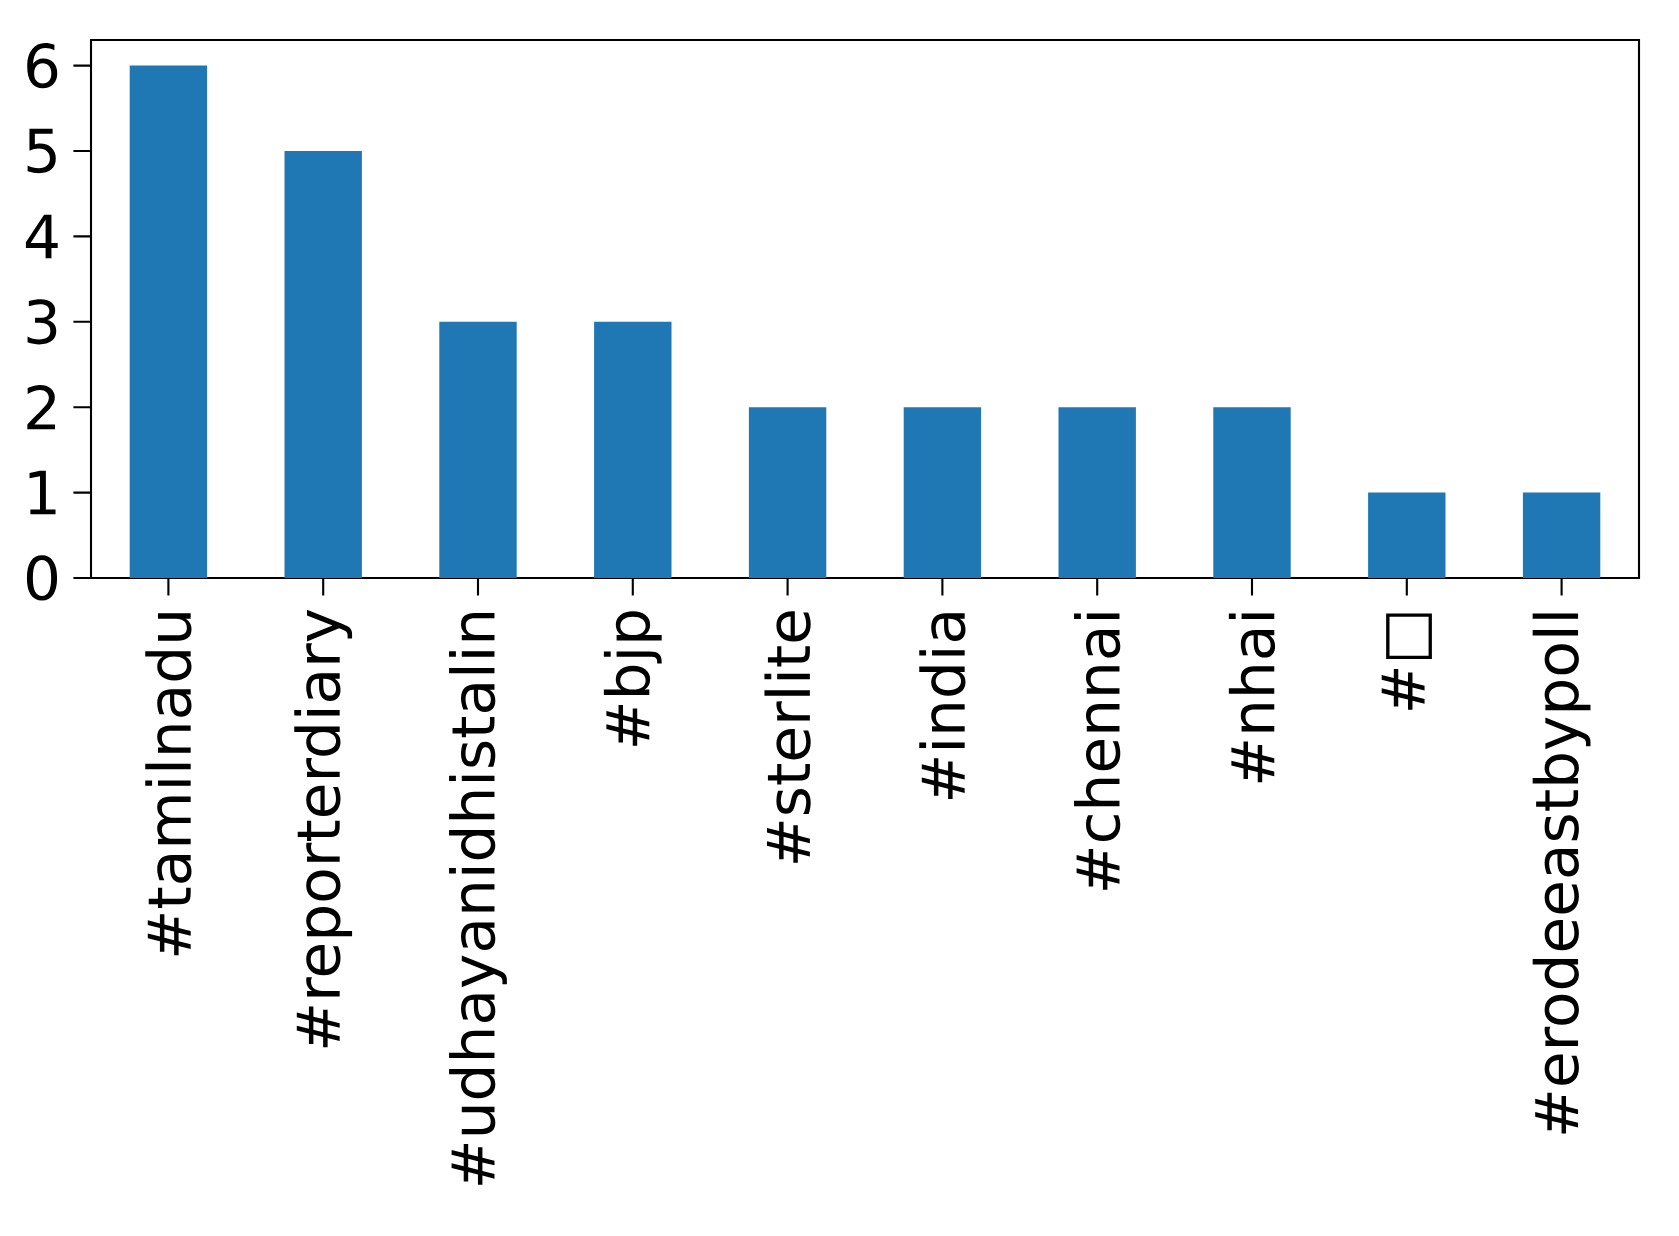 Image resolution: width=1679 pixels, height=1236 pixels. What do you see at coordinates (1097, 751) in the screenshot?
I see `x-tick-label: #chennai` at bounding box center [1097, 751].